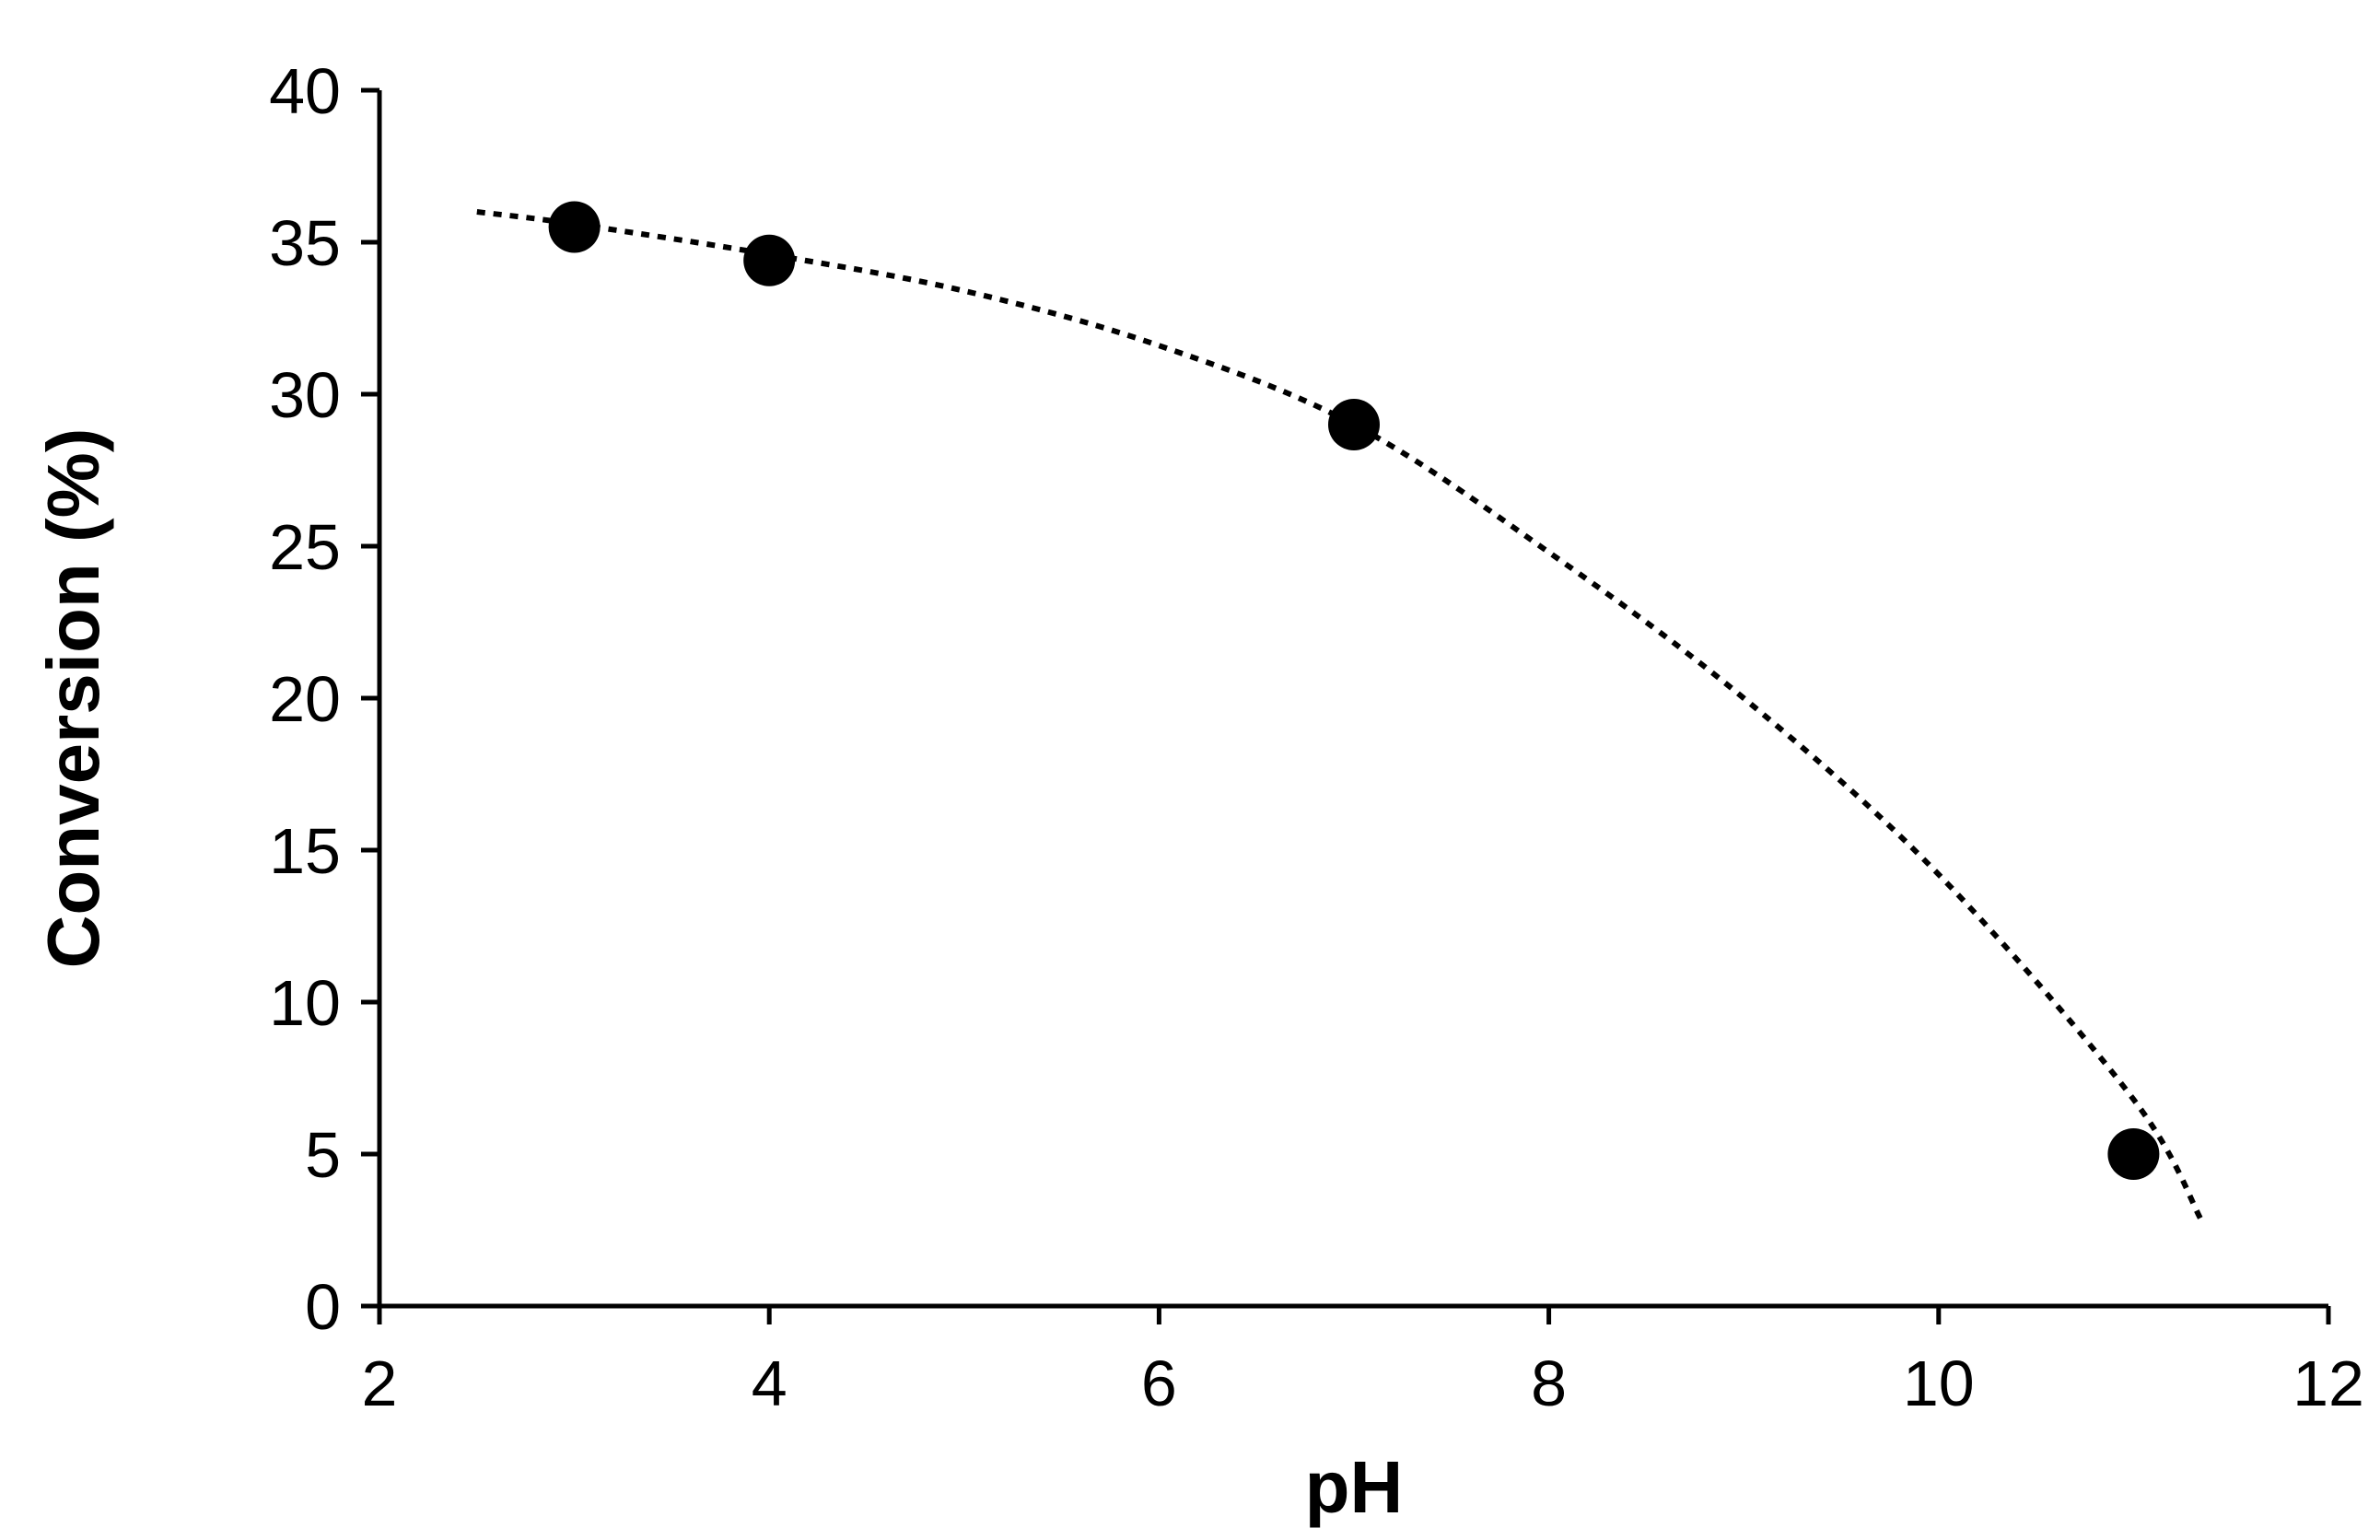  What do you see at coordinates (305, 699) in the screenshot?
I see `y-tick-label: 20` at bounding box center [305, 699].